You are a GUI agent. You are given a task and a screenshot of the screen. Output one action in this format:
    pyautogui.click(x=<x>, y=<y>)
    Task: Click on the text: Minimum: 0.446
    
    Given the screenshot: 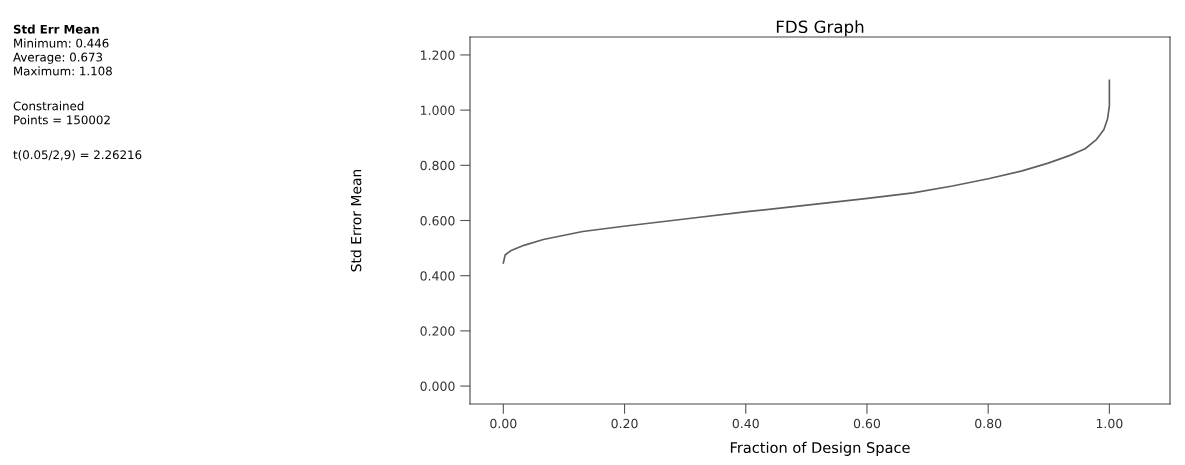 What is the action you would take?
    pyautogui.click(x=61, y=43)
    